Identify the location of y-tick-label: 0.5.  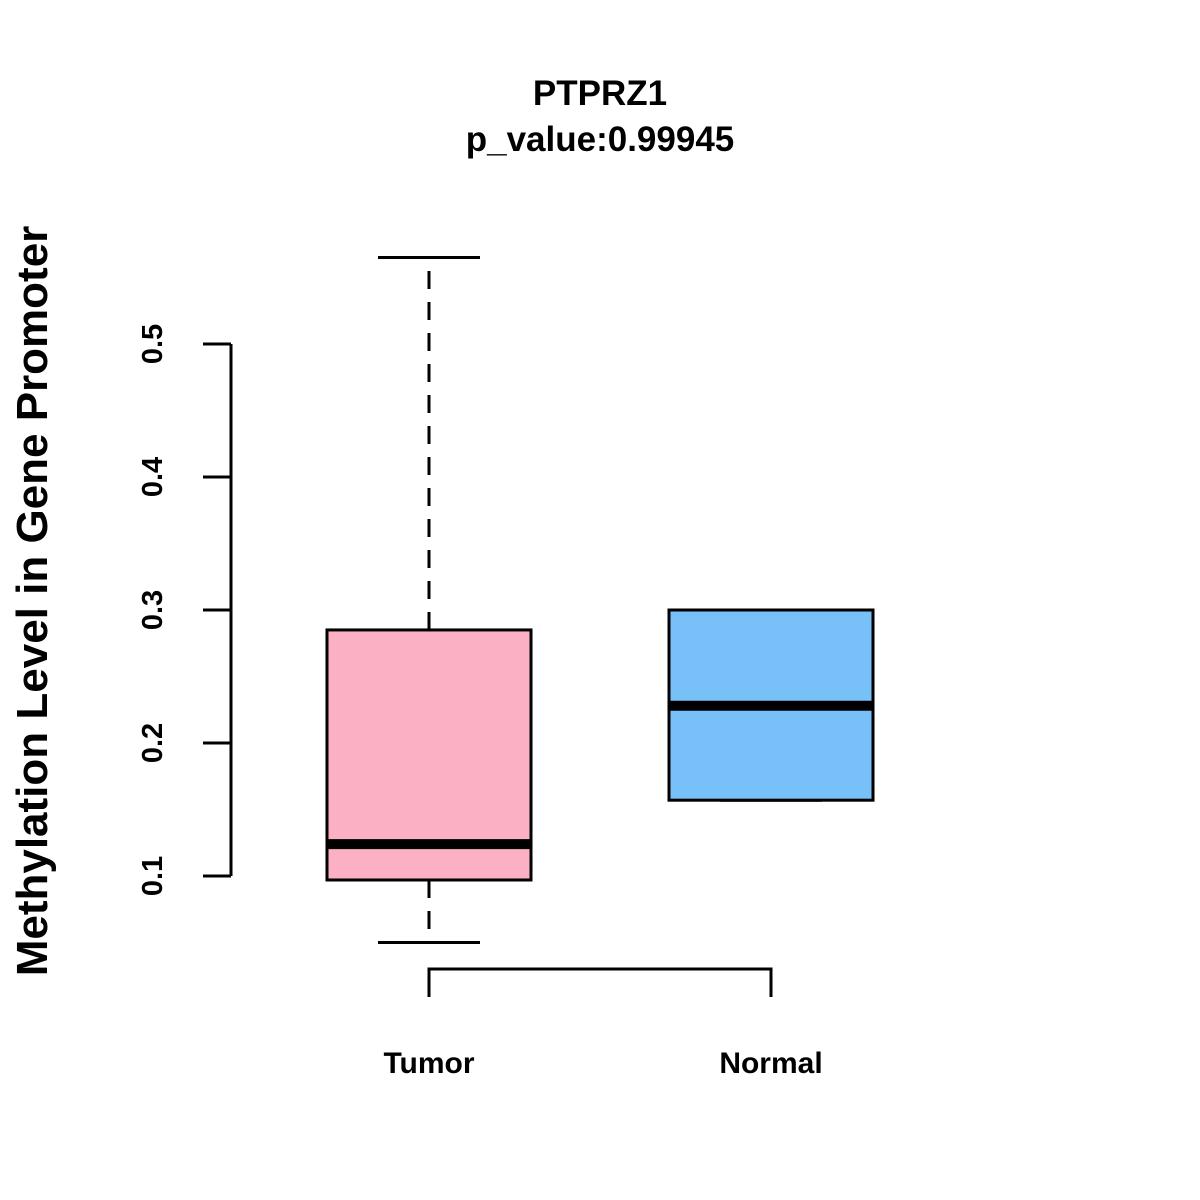
(153, 344).